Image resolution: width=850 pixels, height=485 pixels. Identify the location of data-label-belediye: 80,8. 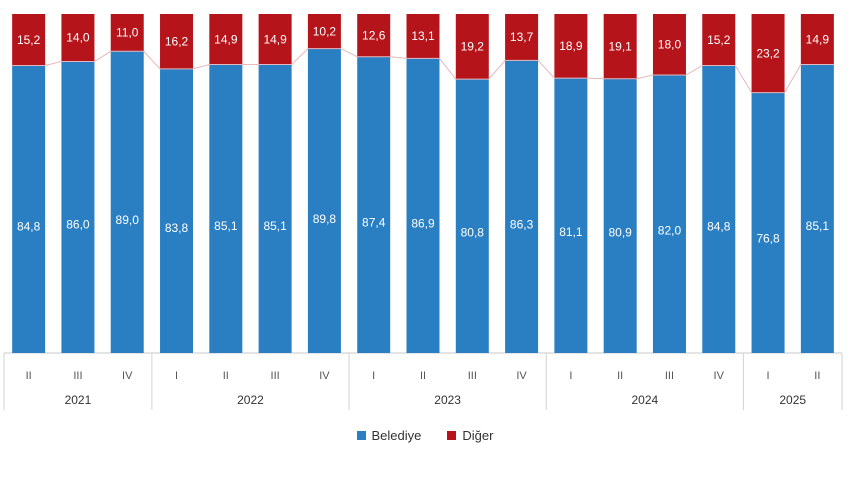
(473, 232).